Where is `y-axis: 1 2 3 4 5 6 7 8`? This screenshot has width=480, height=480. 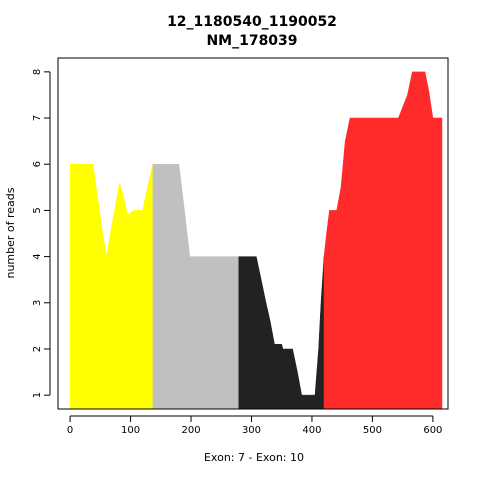
y-axis: 1 2 3 4 5 6 7 8 is located at coordinates (41, 233).